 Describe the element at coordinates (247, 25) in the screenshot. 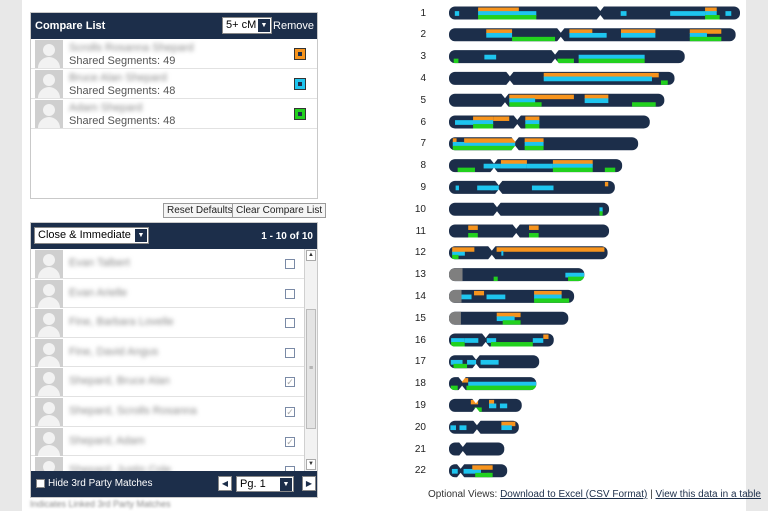

I see `cm-filter-select: 5+ cM ▼` at that location.